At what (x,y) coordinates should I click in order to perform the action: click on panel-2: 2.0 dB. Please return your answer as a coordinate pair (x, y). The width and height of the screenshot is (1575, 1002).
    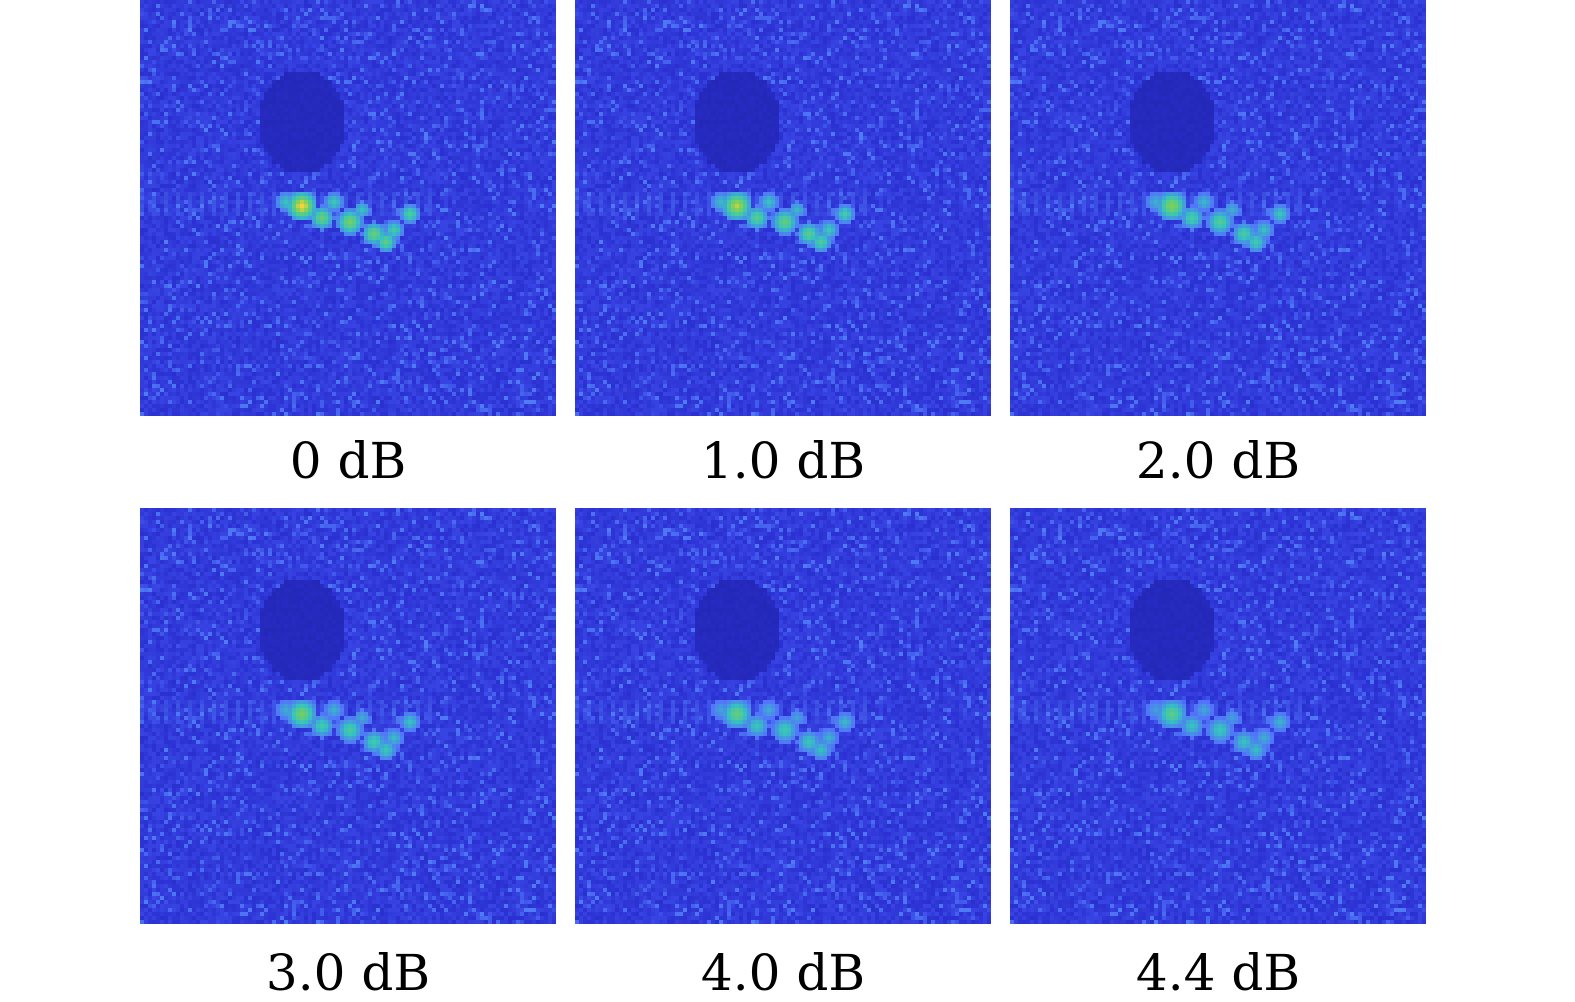
    Looking at the image, I should click on (1218, 208).